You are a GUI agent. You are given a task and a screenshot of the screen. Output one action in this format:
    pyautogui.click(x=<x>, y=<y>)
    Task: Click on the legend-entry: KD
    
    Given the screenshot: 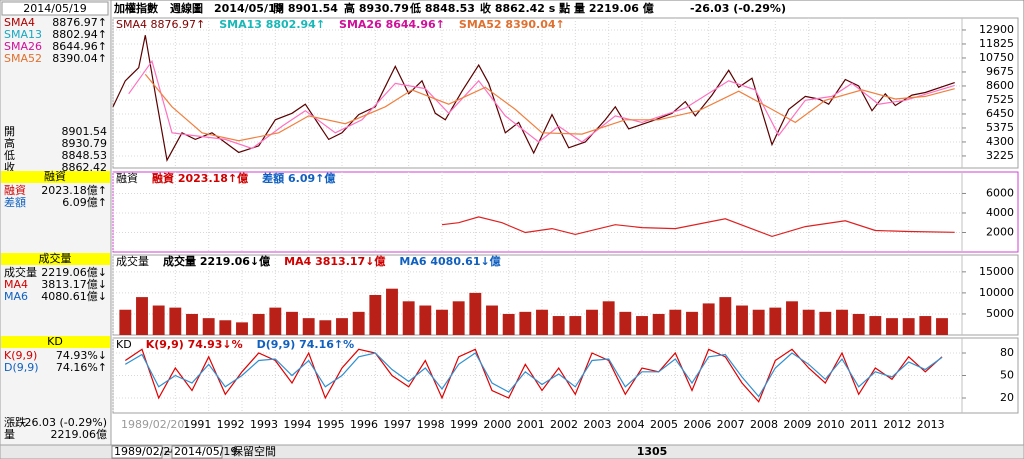 What is the action you would take?
    pyautogui.click(x=124, y=344)
    